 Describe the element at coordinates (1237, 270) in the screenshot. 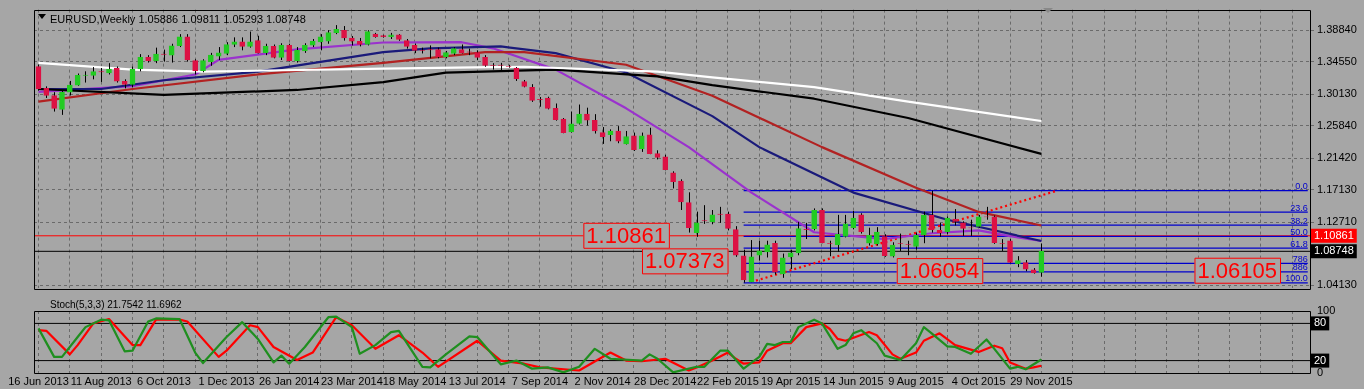

I see `annotation: 1.06105` at that location.